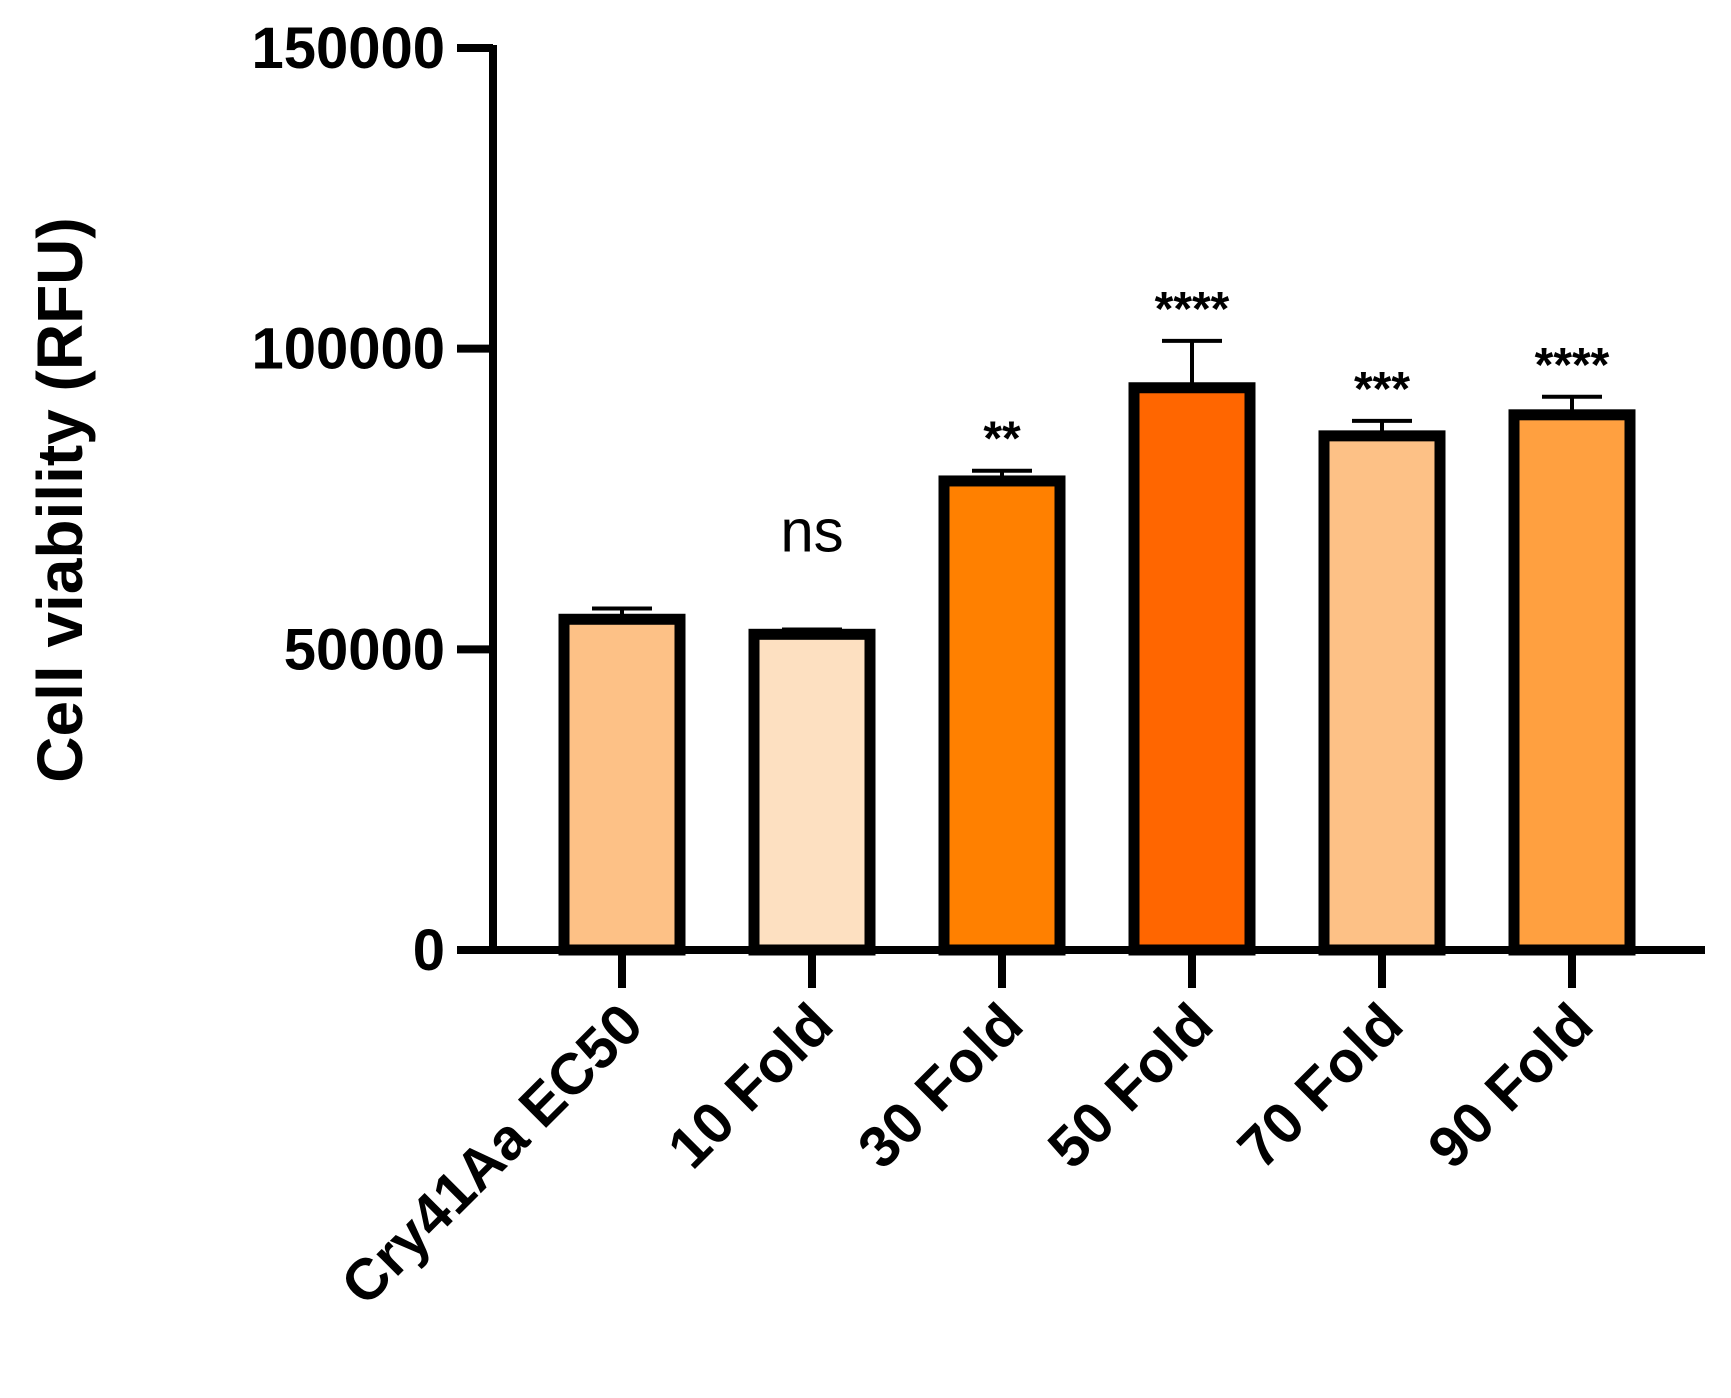  What do you see at coordinates (348, 48) in the screenshot?
I see `y-tick-label: 150000` at bounding box center [348, 48].